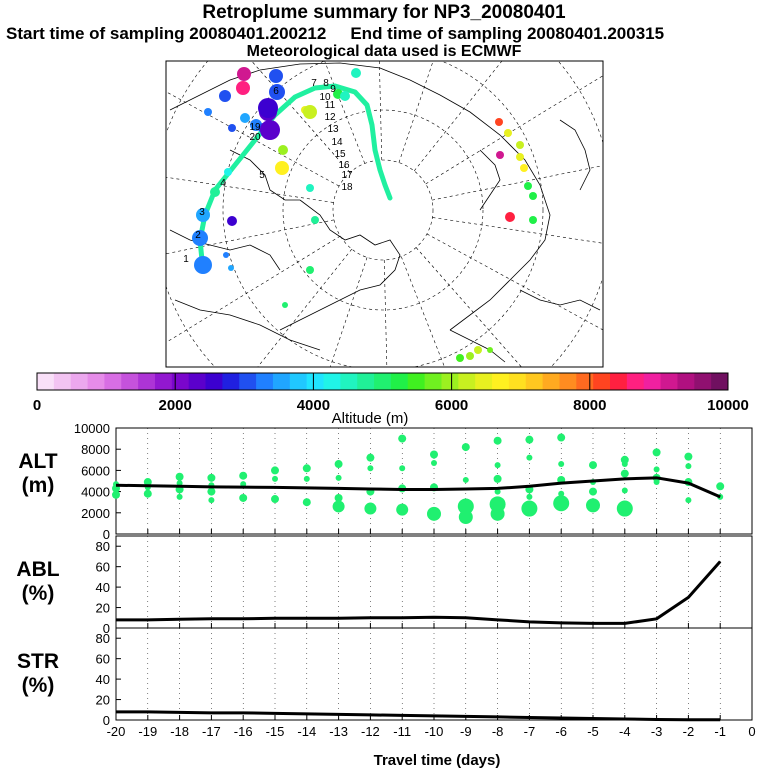 This screenshot has width=768, height=768. I want to click on y-tick-label: 40, so click(103, 679).